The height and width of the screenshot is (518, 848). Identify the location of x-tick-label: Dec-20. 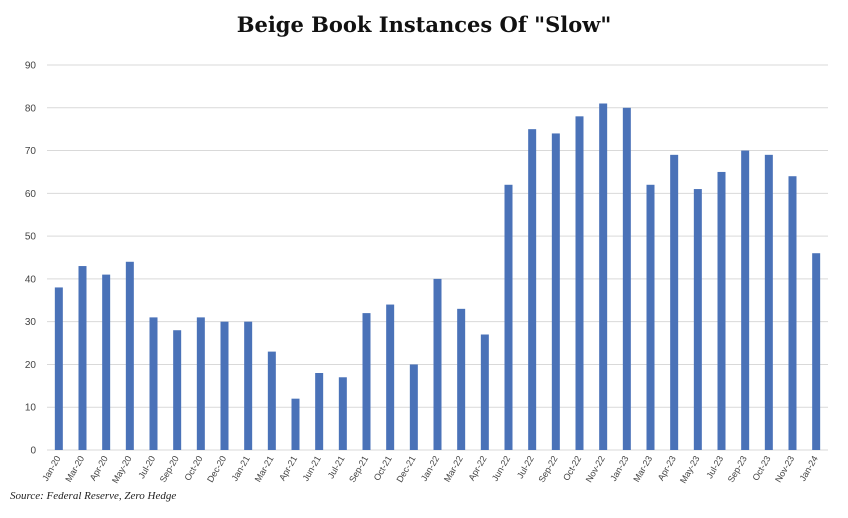
(216, 469).